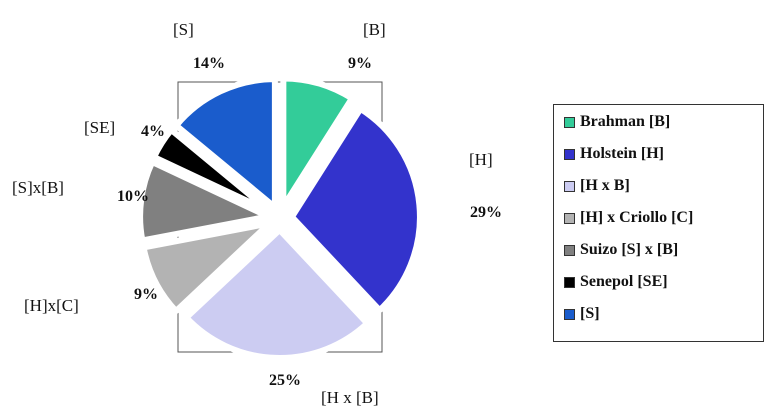 The width and height of the screenshot is (764, 418). What do you see at coordinates (38, 187) in the screenshot?
I see `slice-label-sxb: [S]x[B]` at bounding box center [38, 187].